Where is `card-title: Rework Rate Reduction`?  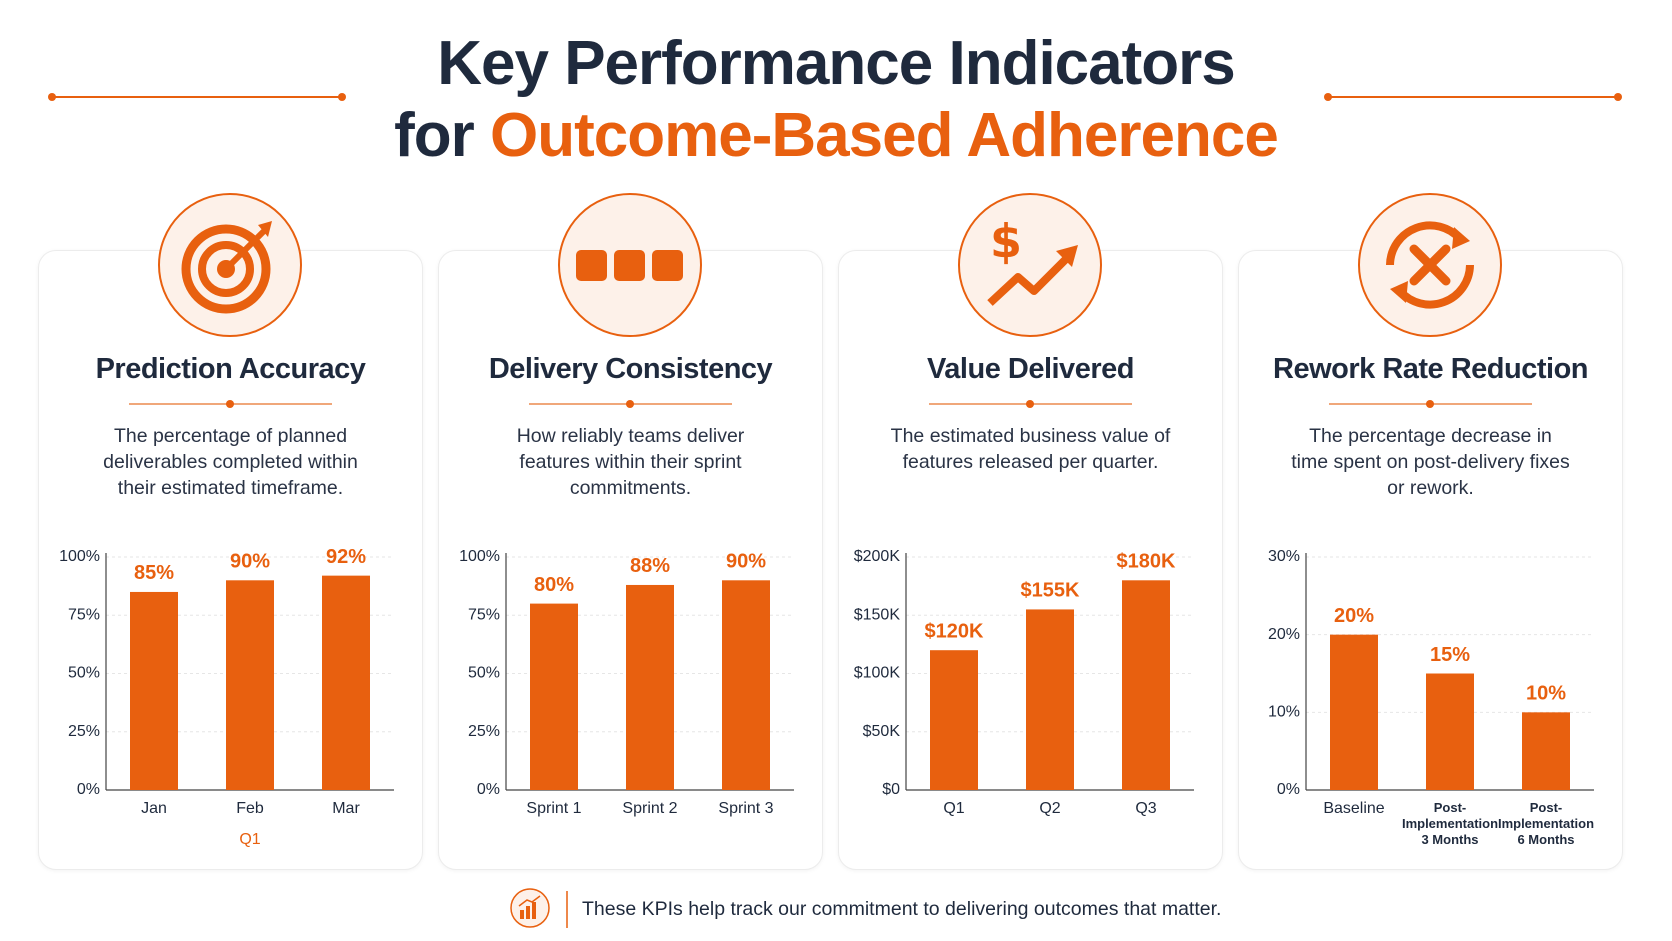
card-title: Rework Rate Reduction is located at coordinates (1431, 369).